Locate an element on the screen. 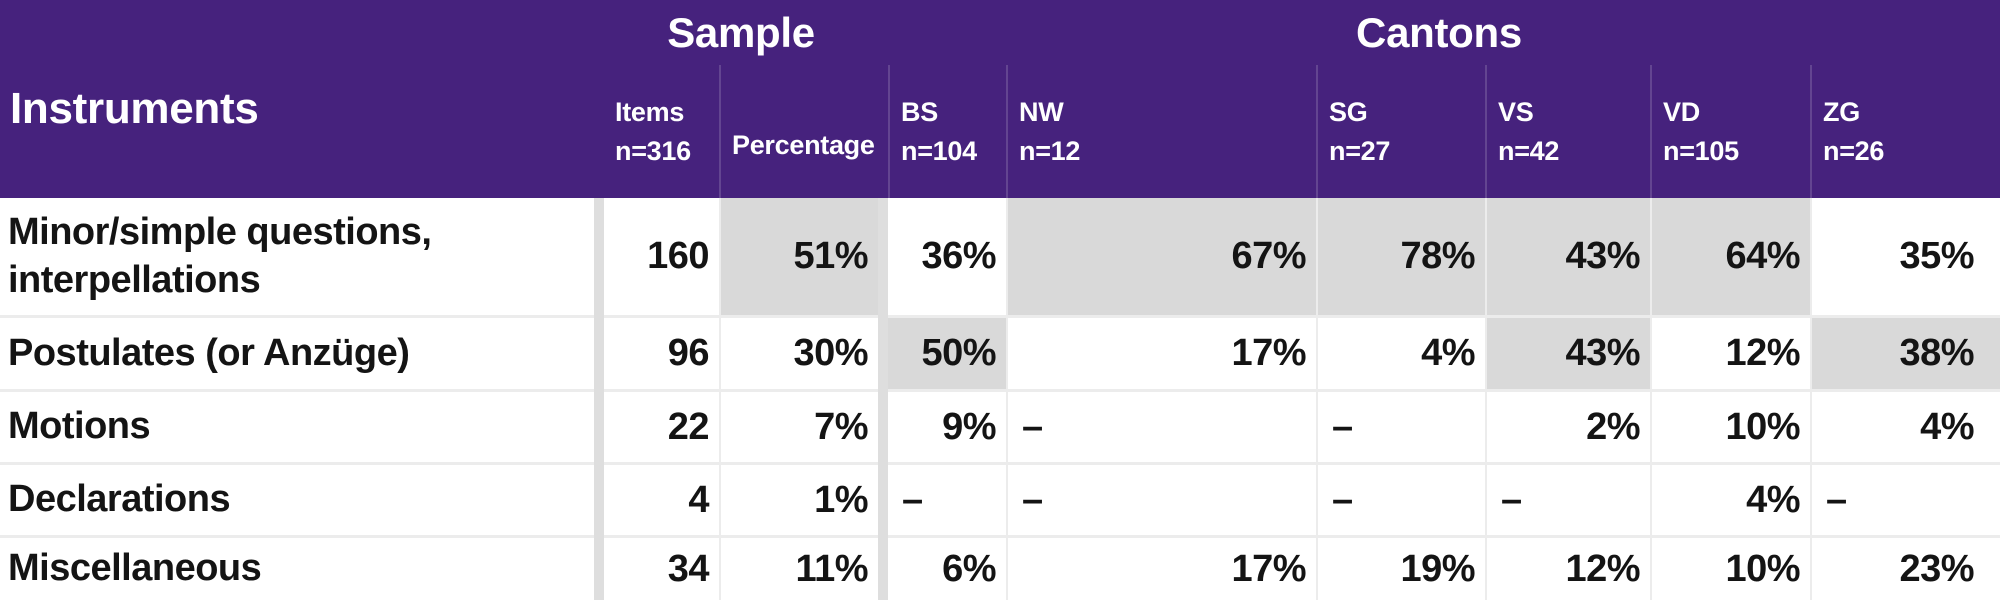 Image resolution: width=2000 pixels, height=600 pixels. col-header-sg-n: n=27 is located at coordinates (1360, 151).